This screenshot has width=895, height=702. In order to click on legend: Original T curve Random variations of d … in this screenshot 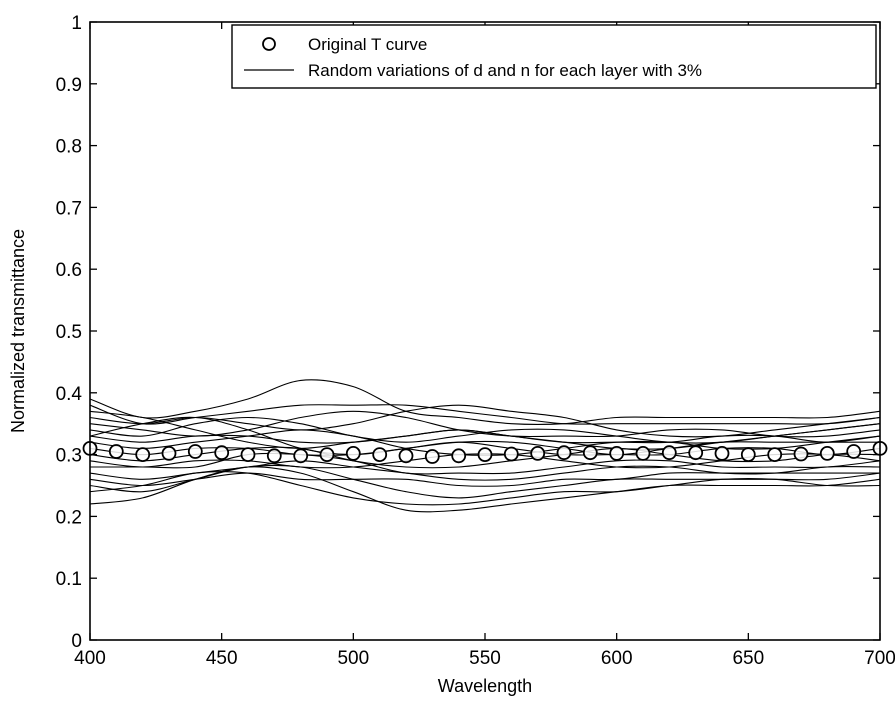, I will do `click(554, 56)`.